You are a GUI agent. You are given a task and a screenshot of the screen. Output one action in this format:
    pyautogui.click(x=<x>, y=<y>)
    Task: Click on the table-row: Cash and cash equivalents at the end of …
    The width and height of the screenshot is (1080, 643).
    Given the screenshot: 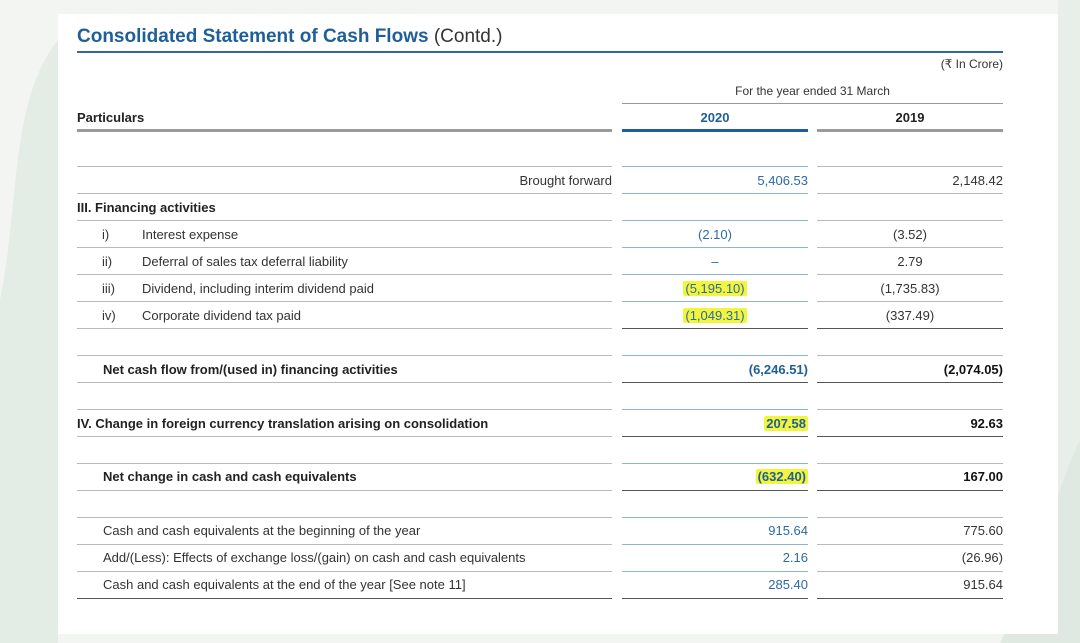 What is the action you would take?
    pyautogui.click(x=540, y=584)
    